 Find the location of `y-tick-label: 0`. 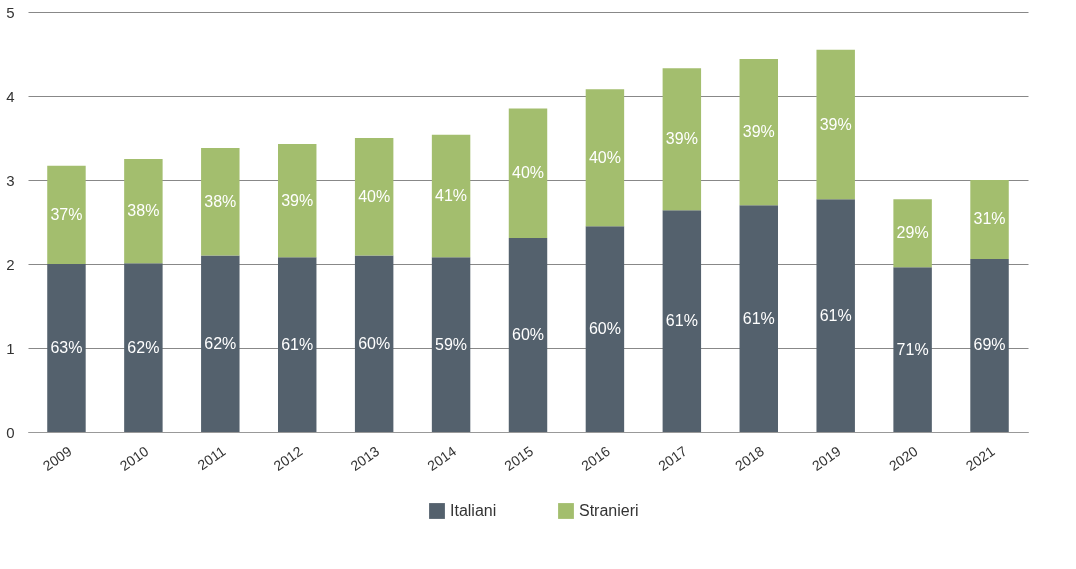

y-tick-label: 0 is located at coordinates (10, 432).